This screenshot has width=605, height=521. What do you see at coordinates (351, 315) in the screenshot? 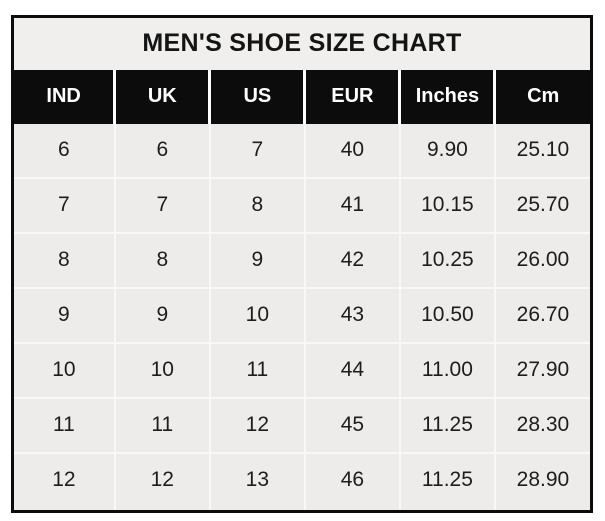
I see `table-cell: 43` at bounding box center [351, 315].